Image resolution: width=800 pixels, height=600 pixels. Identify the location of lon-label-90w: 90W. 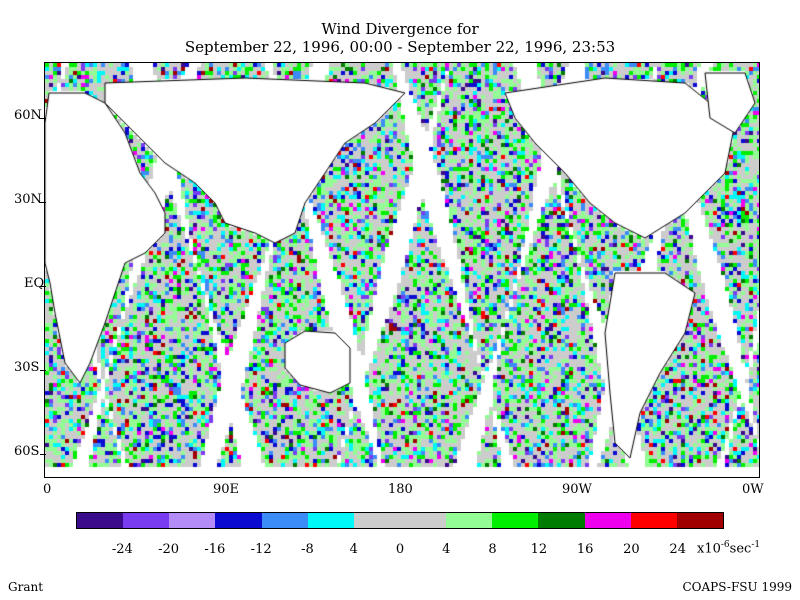
(577, 489).